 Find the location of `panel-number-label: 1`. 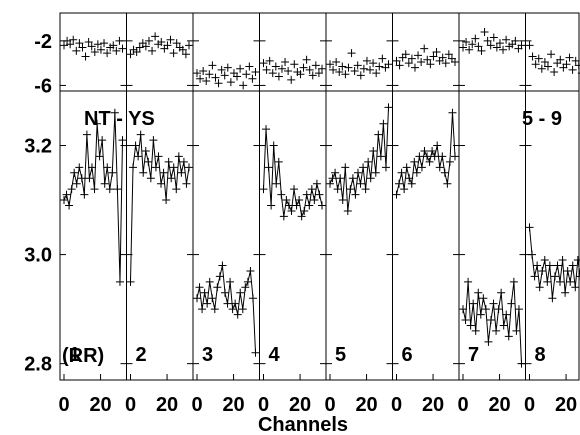

panel-number-label: 1 is located at coordinates (74, 355).